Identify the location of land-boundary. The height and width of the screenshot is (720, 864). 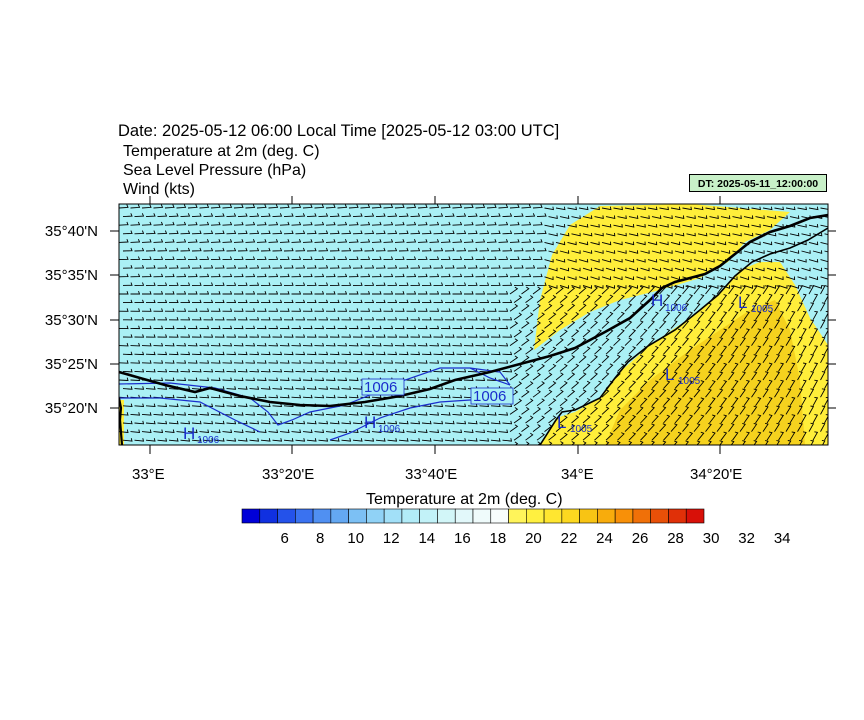
(683, 336).